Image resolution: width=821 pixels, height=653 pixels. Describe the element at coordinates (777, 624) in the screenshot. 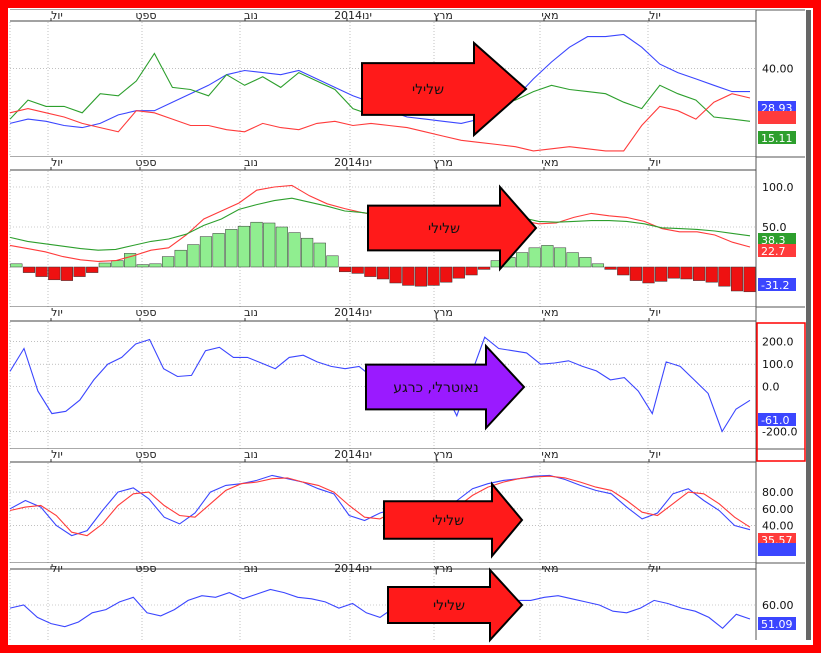

I see `price-tag-value: 51.09` at that location.